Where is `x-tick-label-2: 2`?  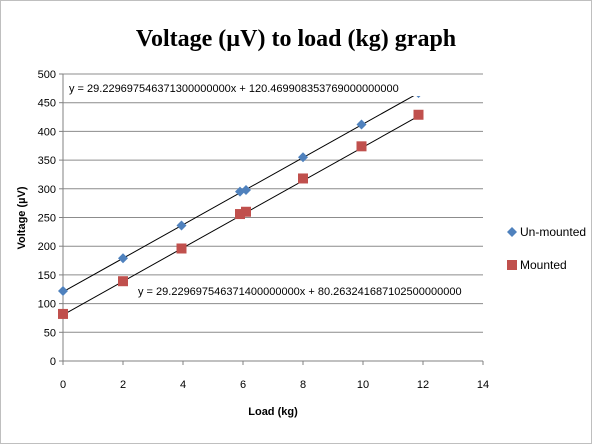 x-tick-label-2: 2 is located at coordinates (123, 385).